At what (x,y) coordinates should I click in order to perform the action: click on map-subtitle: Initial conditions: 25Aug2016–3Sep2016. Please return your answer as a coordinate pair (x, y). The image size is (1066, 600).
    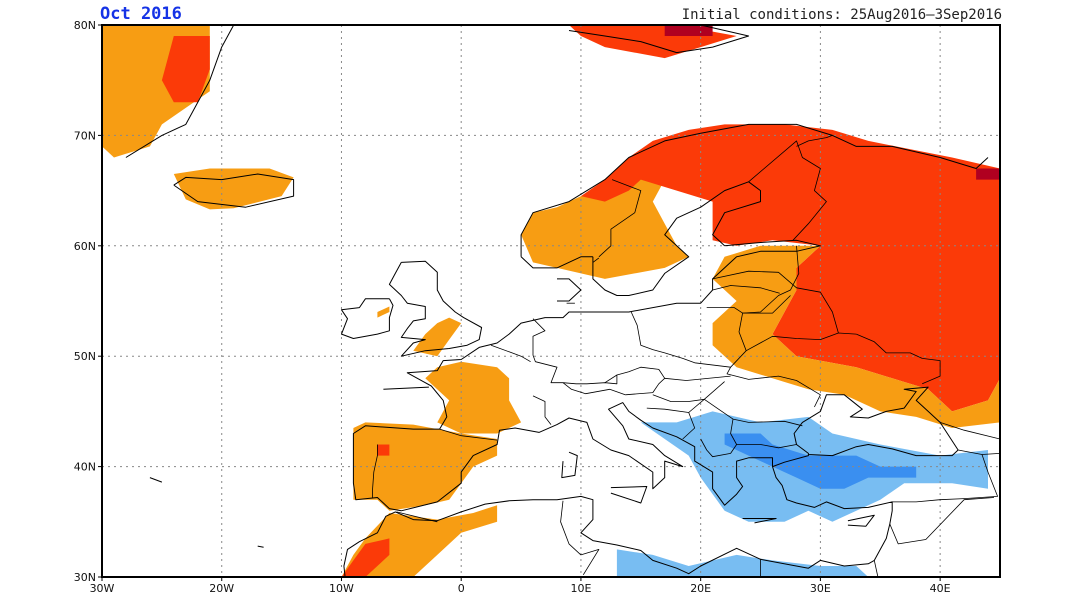
    Looking at the image, I should click on (841, 15).